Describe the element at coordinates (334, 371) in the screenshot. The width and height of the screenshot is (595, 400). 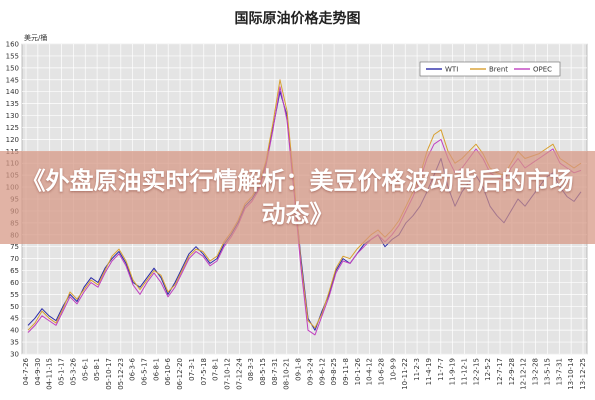
I see `x-tick-label: 09-8-25` at that location.